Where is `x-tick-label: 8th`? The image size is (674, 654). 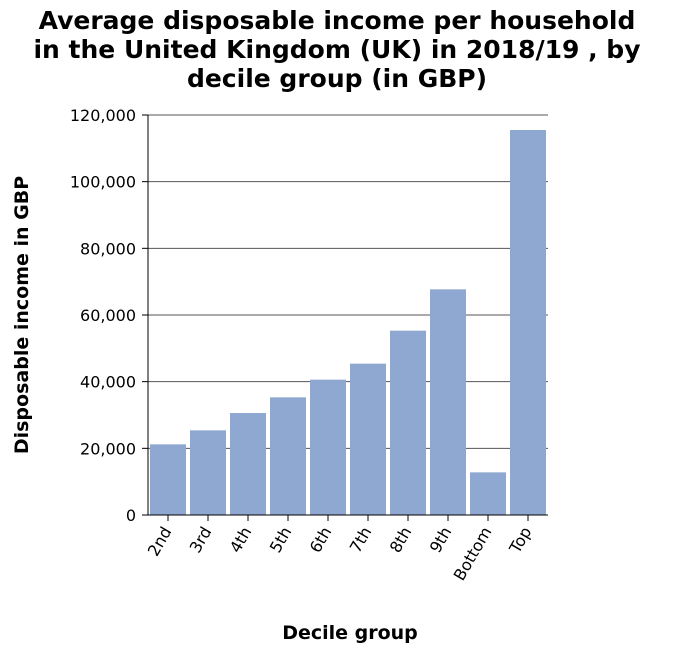
x-tick-label: 8th is located at coordinates (401, 540).